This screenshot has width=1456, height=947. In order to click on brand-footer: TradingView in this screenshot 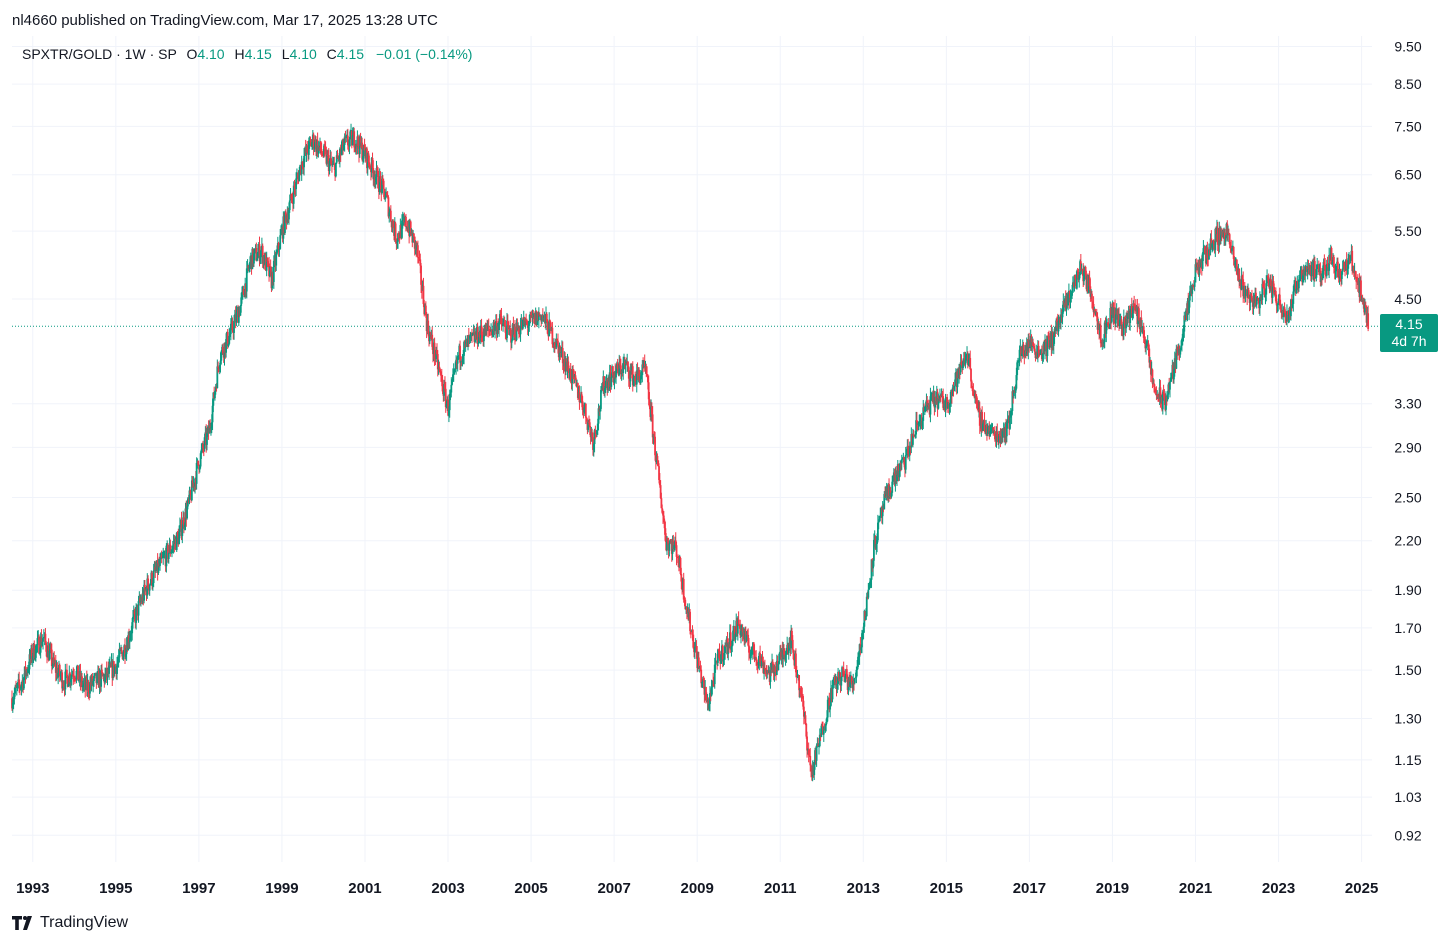, I will do `click(70, 923)`.